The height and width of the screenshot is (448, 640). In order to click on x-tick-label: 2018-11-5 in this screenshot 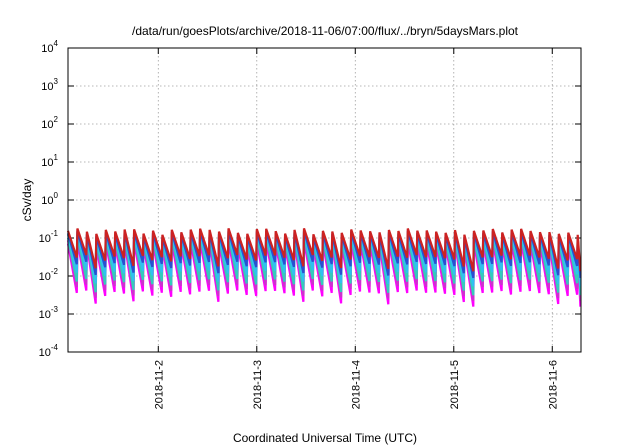, I will do `click(455, 384)`.